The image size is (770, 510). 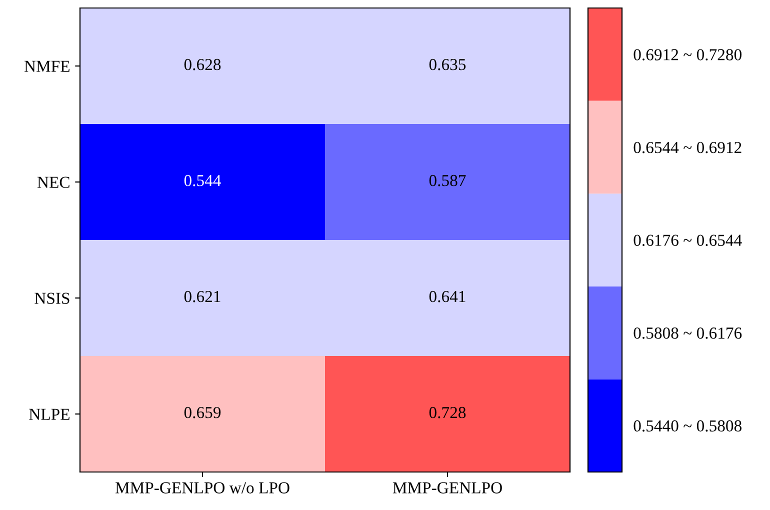 What do you see at coordinates (447, 488) in the screenshot?
I see `x-tick-label: MMP-GENLPO` at bounding box center [447, 488].